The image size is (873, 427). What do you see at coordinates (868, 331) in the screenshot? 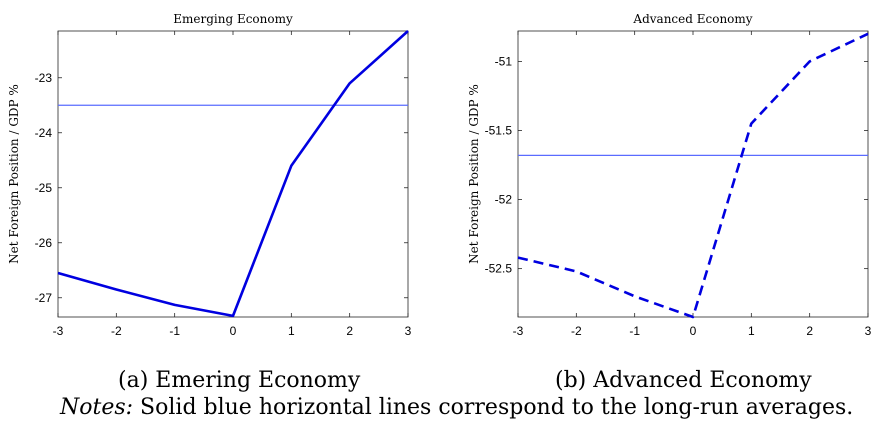
I see `chart-b-xtick-label: 3` at bounding box center [868, 331].